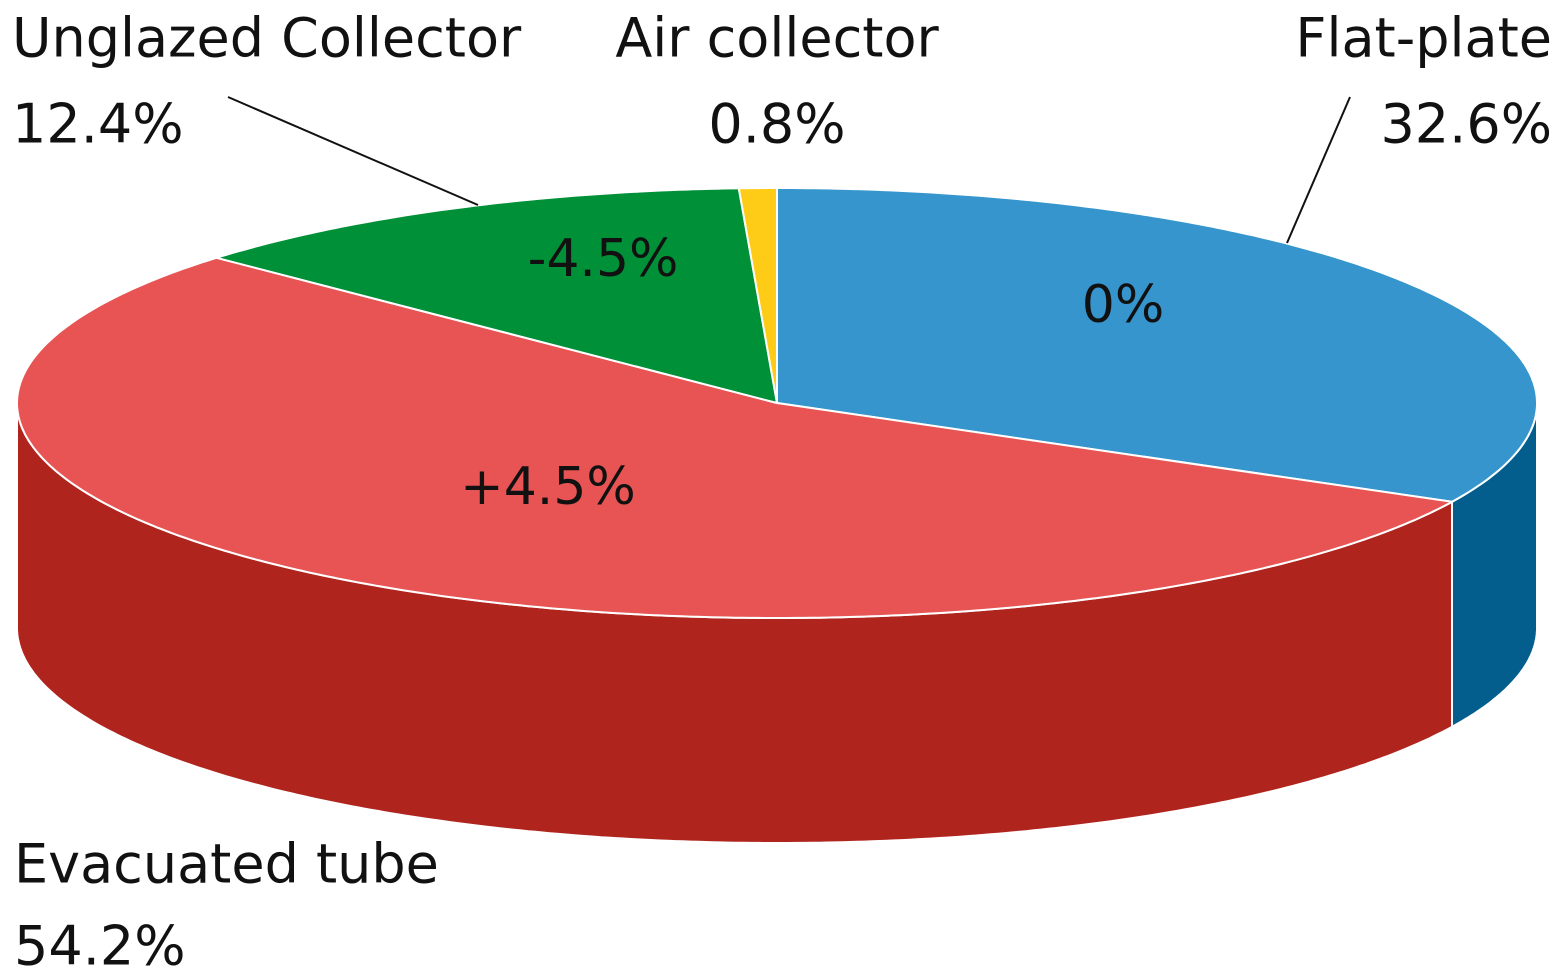 Image resolution: width=1562 pixels, height=979 pixels. Describe the element at coordinates (603, 259) in the screenshot. I see `change-label: -4.5%` at that location.